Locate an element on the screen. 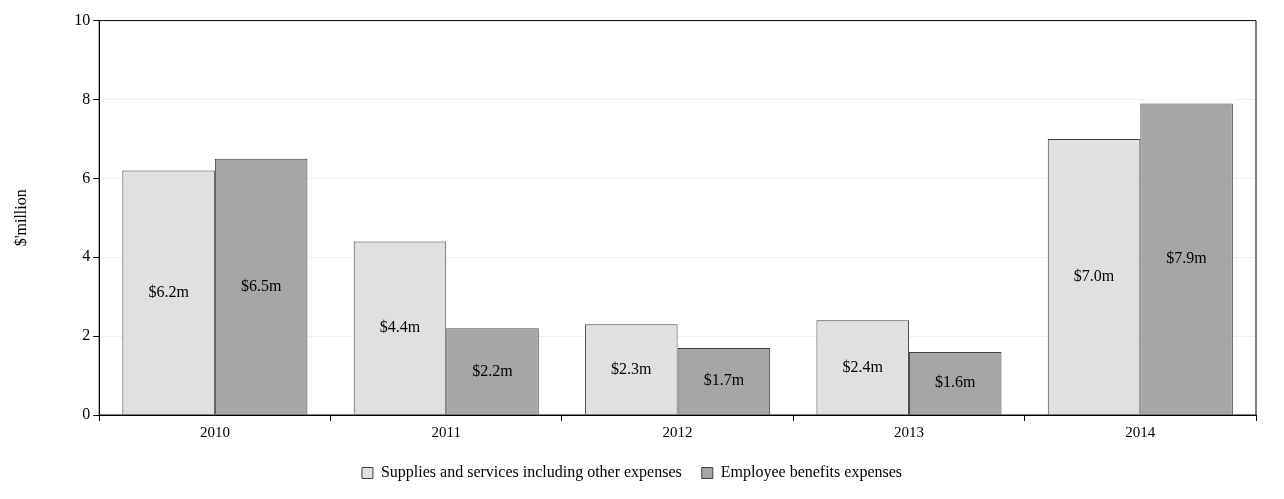  data-label: $7.9m is located at coordinates (1187, 258).